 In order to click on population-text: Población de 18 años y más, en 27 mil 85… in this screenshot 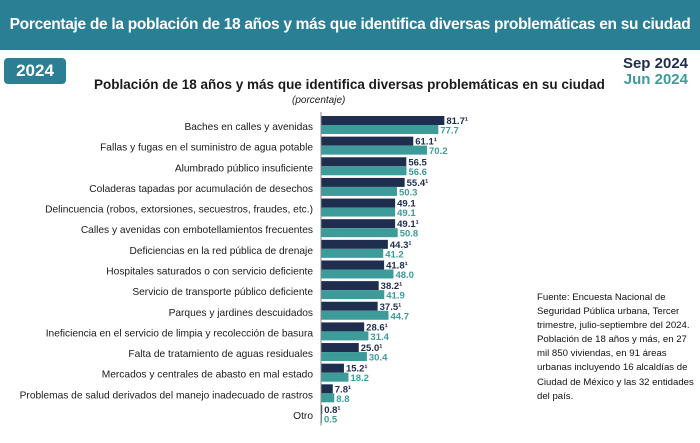, I will do `click(615, 368)`.